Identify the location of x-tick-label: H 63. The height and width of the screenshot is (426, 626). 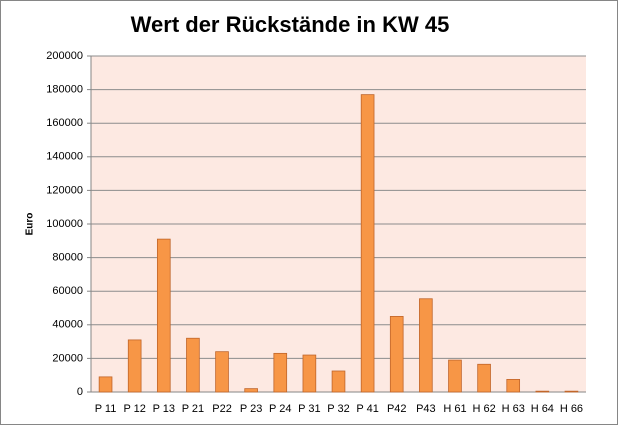
(513, 409).